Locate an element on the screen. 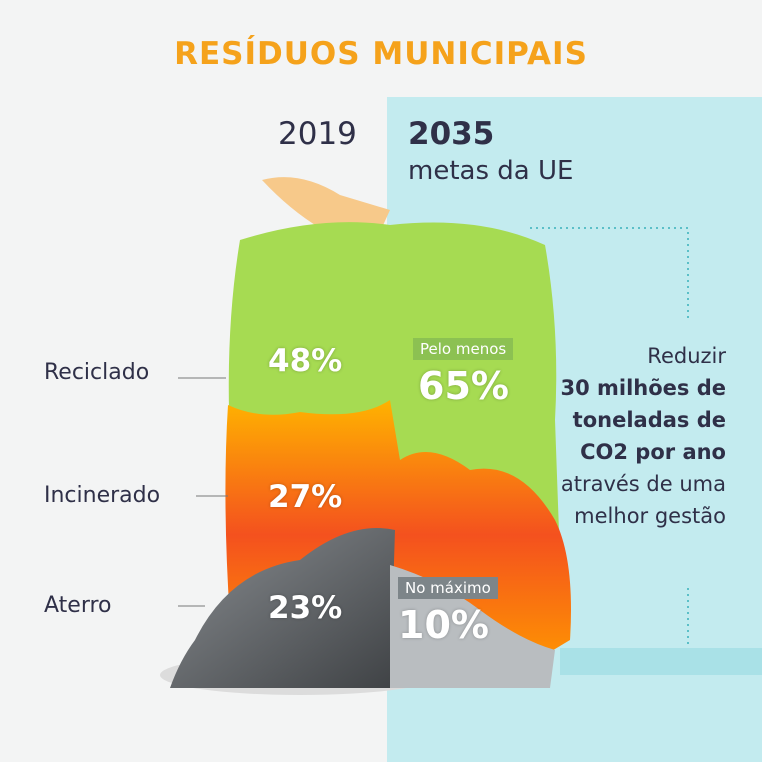  claim-bold: CO2 por ano is located at coordinates (653, 452).